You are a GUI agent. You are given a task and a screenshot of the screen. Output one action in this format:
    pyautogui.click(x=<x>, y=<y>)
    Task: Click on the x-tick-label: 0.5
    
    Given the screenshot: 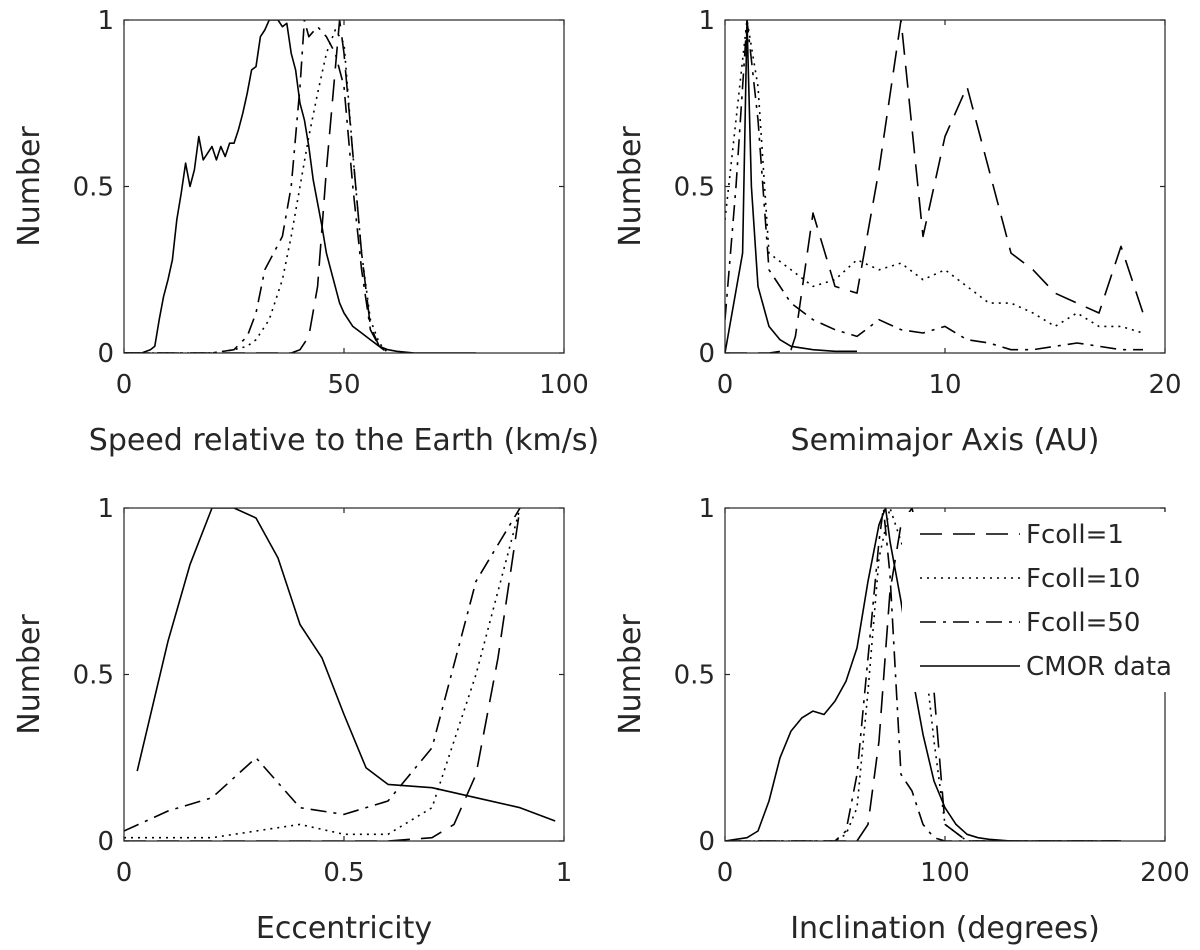 What is the action you would take?
    pyautogui.click(x=343, y=873)
    